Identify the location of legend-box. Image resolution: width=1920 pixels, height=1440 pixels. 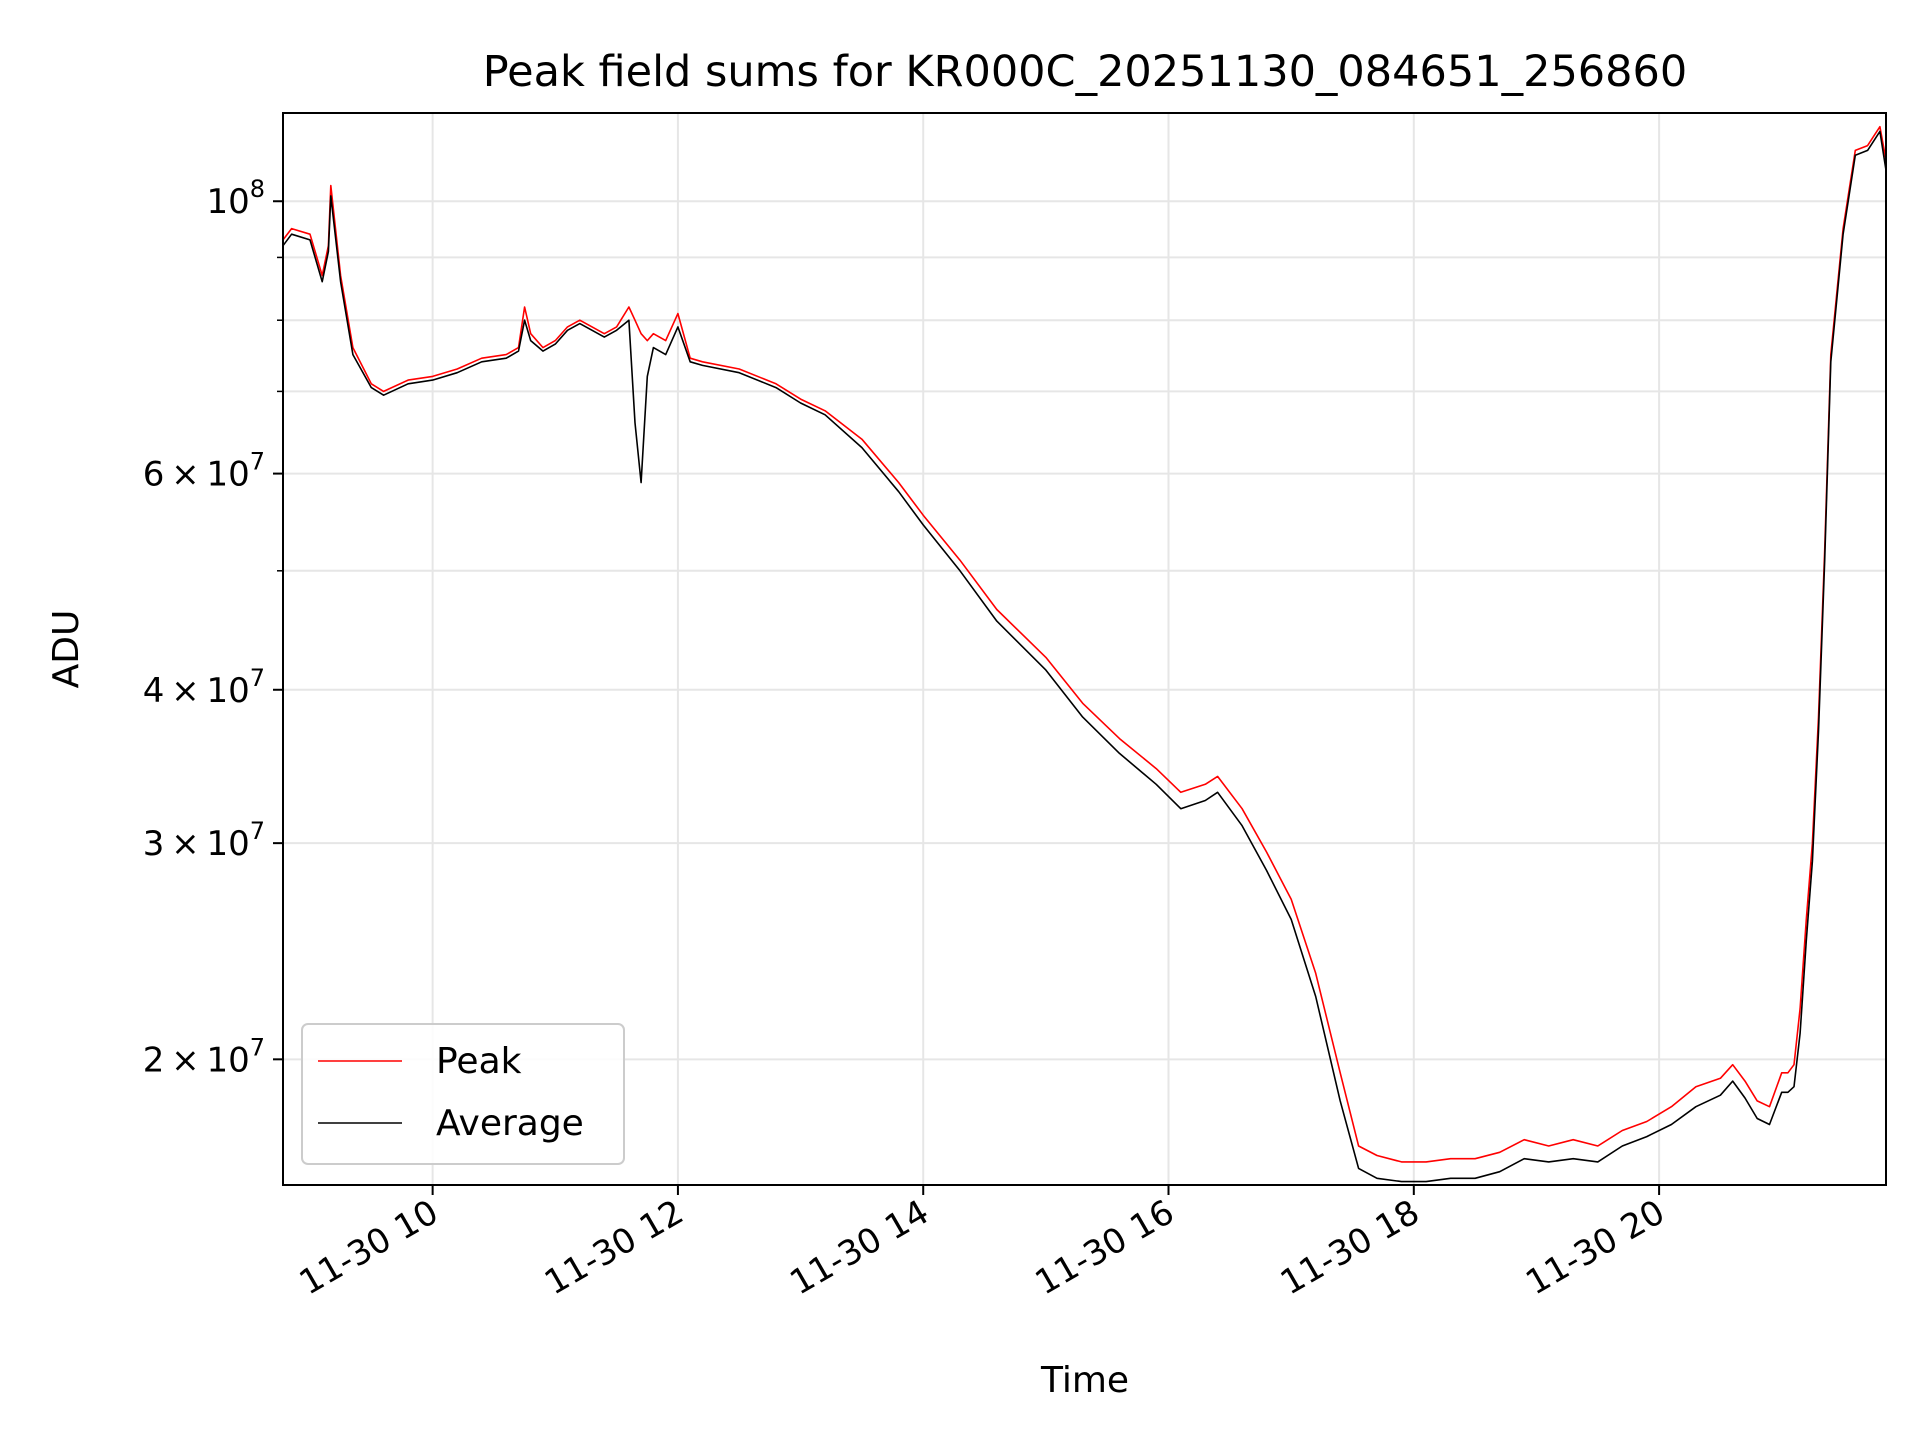
(463, 1094).